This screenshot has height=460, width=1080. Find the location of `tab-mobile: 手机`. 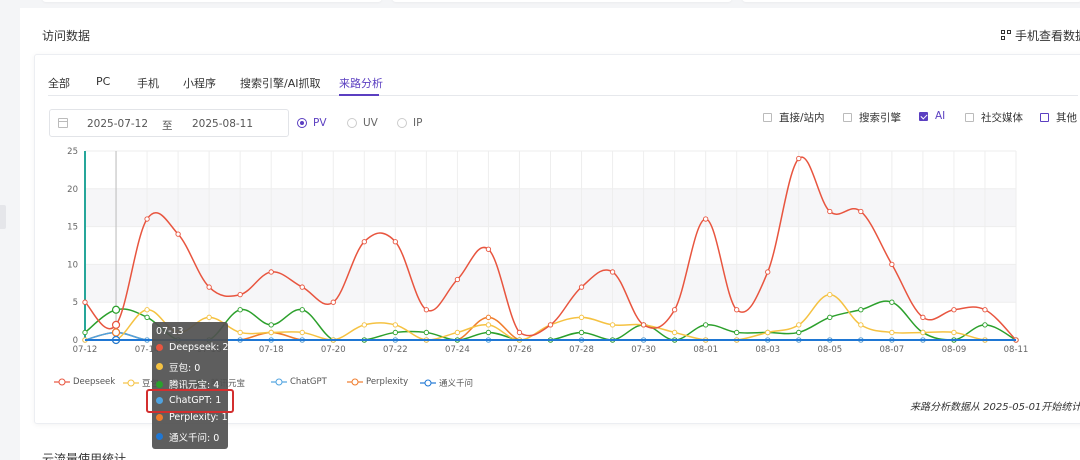

tab-mobile: 手机 is located at coordinates (148, 83).